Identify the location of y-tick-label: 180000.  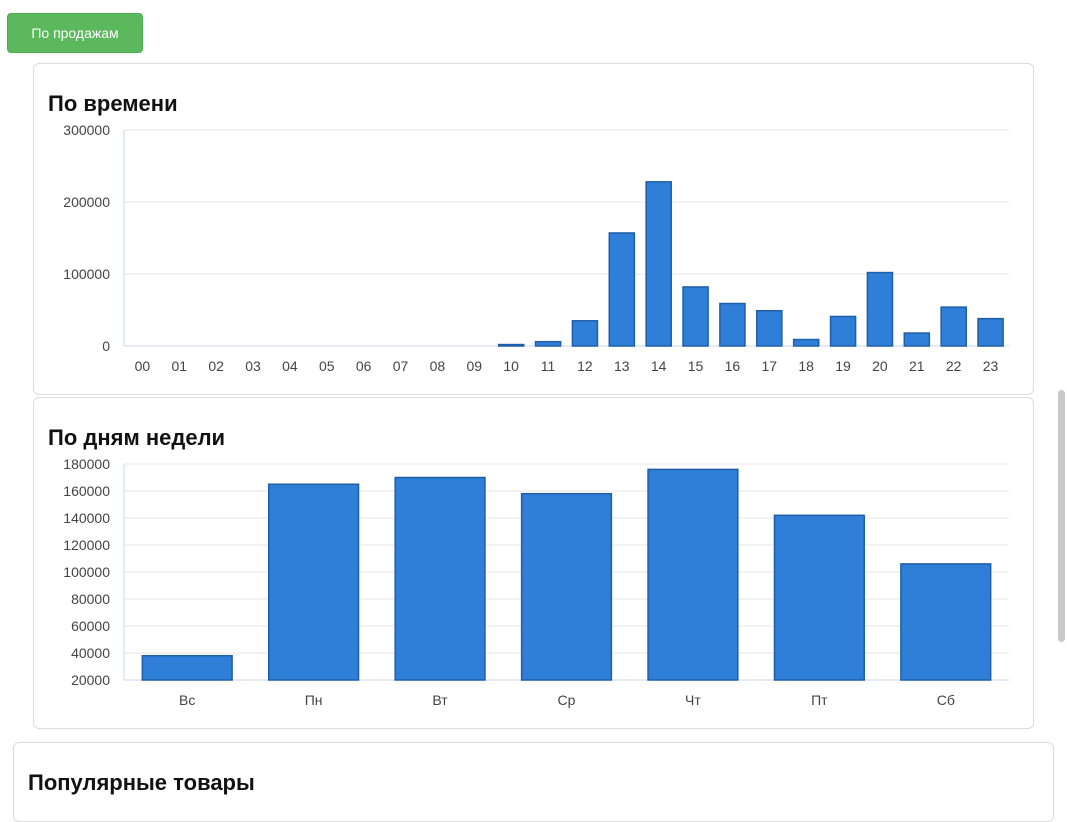
(86, 464).